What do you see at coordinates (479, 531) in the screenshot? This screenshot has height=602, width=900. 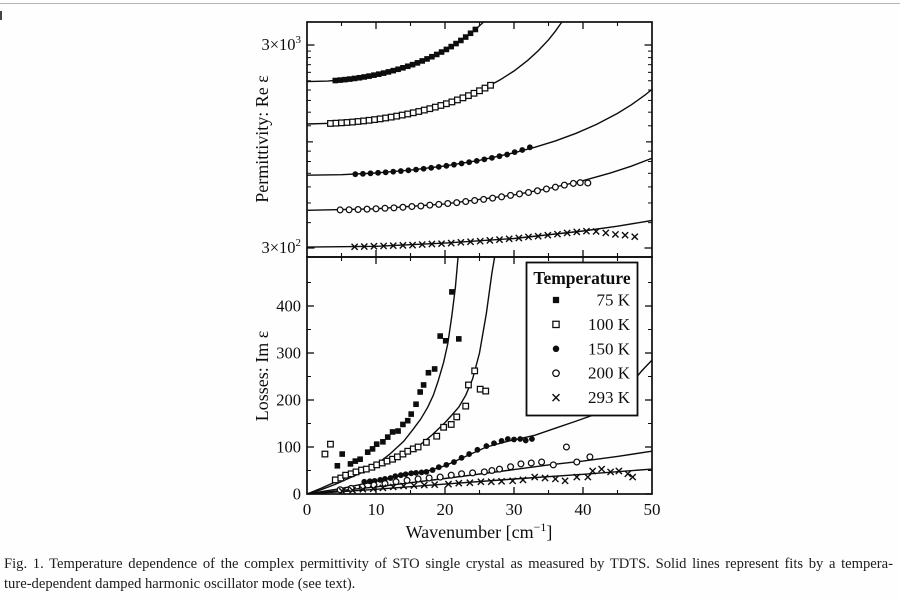 I see `x-axis-title: Wavenumber [cm−1]` at bounding box center [479, 531].